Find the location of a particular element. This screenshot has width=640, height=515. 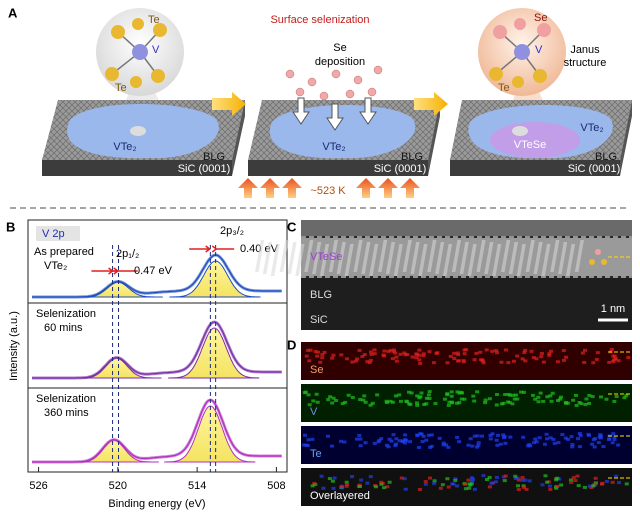

temperature-label: ~523 K is located at coordinates (328, 191).